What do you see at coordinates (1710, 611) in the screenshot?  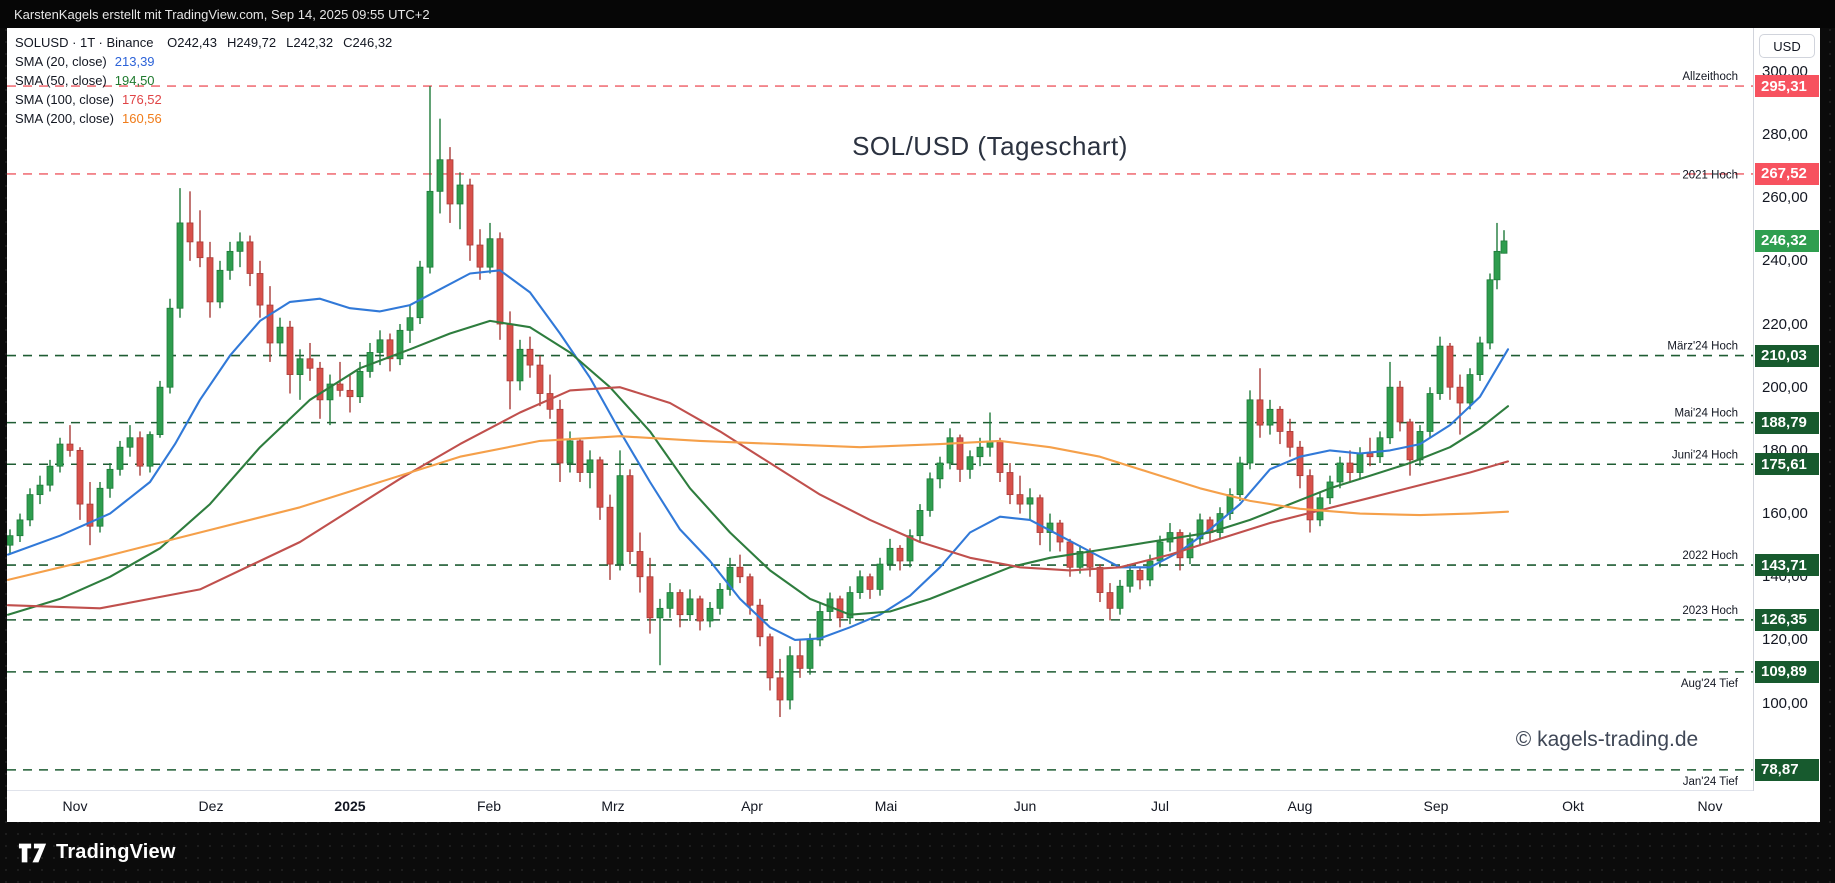 I see `level-label: 2023 Hoch` at bounding box center [1710, 611].